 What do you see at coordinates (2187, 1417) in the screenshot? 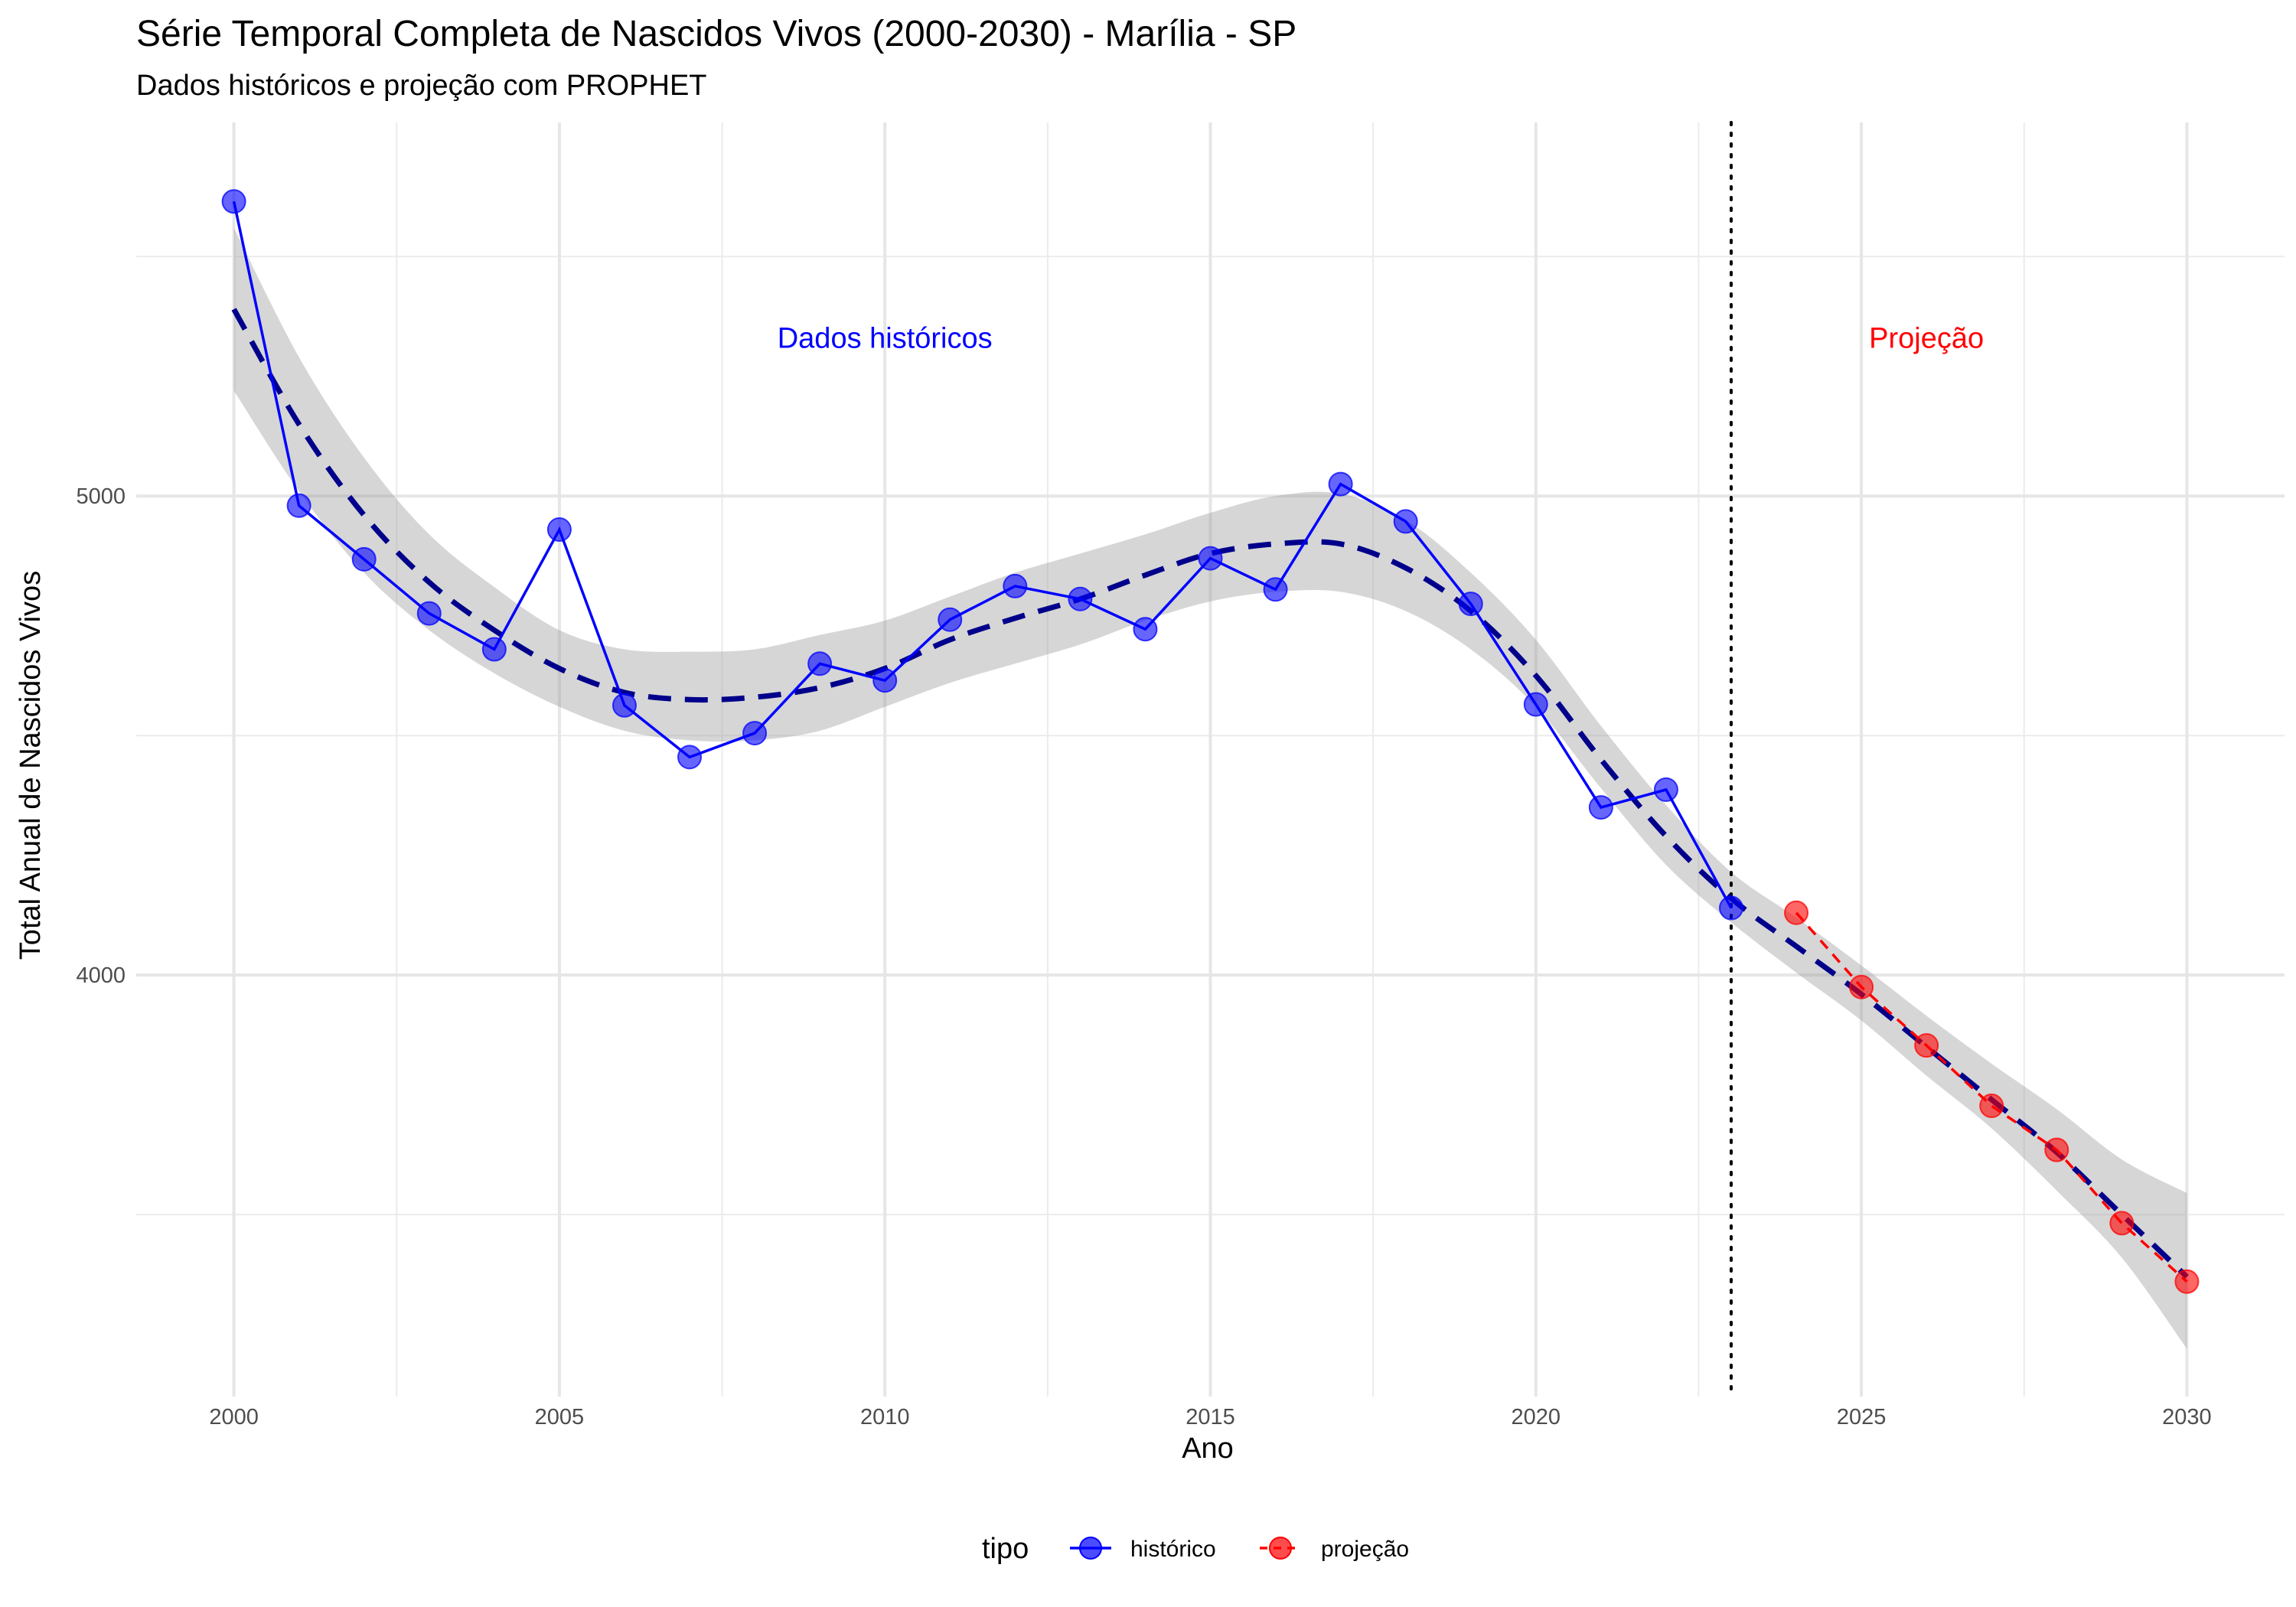
I see `x-tick-label: 2030` at bounding box center [2187, 1417].